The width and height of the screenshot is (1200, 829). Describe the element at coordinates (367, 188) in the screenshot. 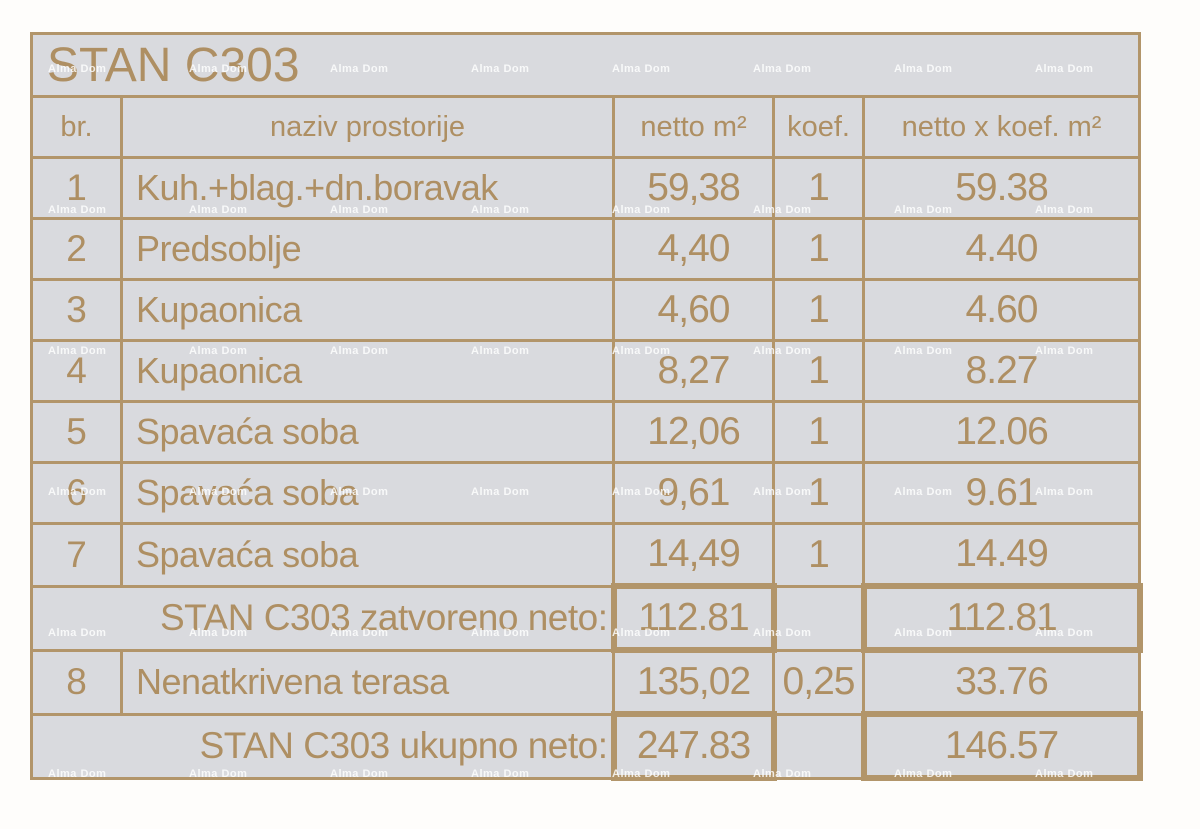

I see `room-name: Kuh.+blag.+dn.boravak` at that location.